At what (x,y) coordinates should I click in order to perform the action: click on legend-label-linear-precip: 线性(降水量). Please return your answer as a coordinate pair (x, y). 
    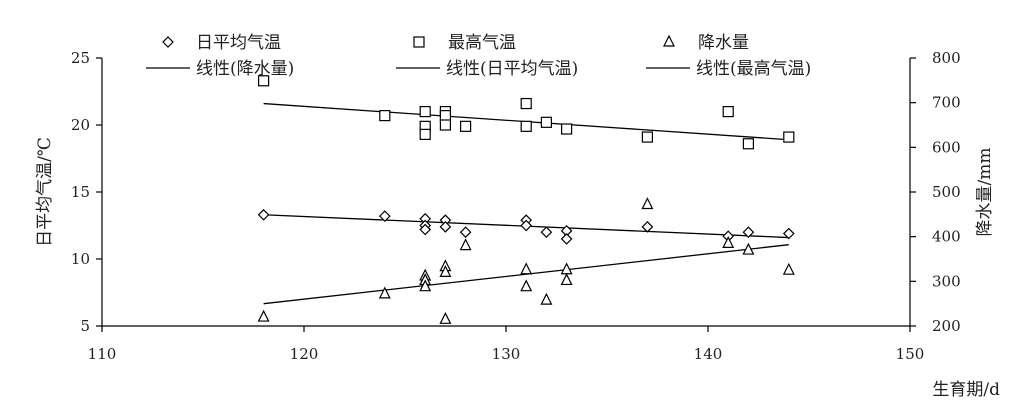
    Looking at the image, I should click on (245, 69).